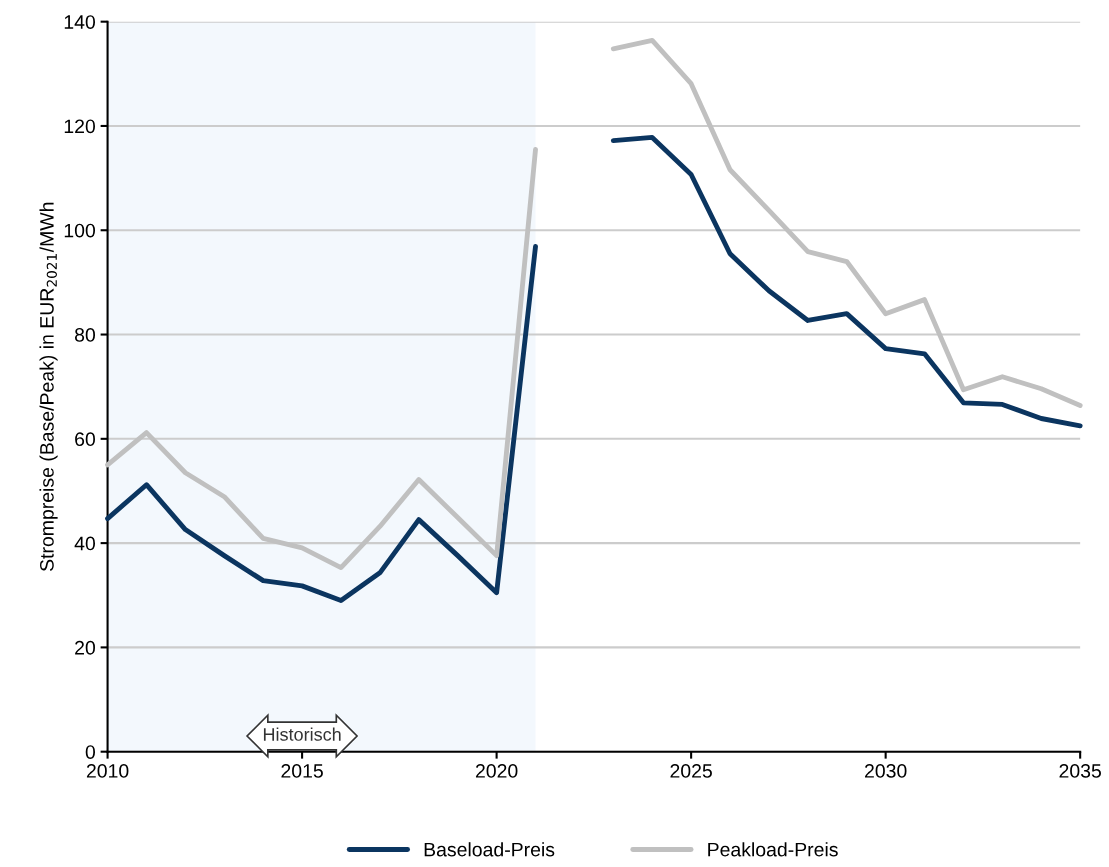  I want to click on y-tick-label: 60, so click(85, 439).